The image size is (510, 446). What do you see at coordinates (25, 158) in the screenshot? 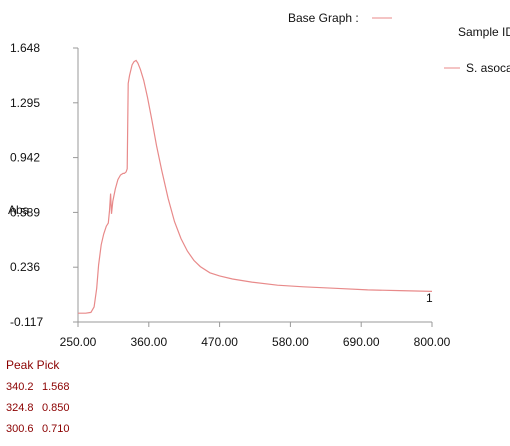
I see `y-tick-label: 0.942` at bounding box center [25, 158].